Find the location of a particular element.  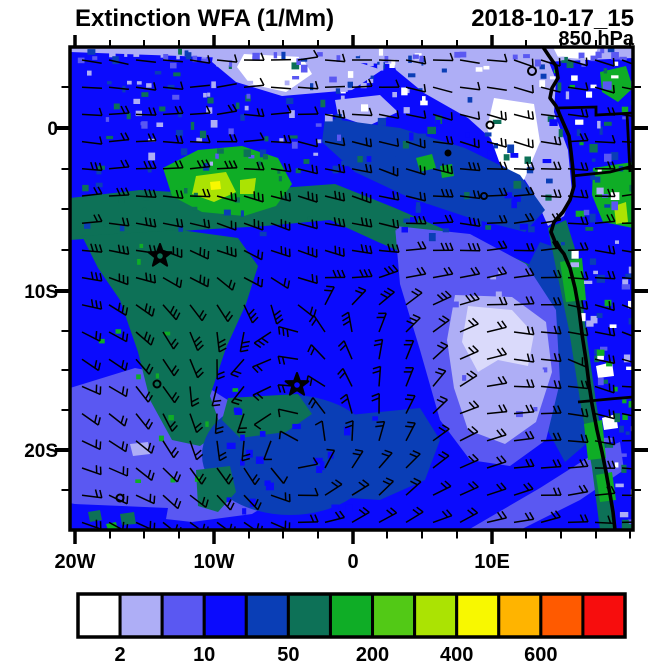

colorbar: 2 10 50 200 400 600 is located at coordinates (351, 630).